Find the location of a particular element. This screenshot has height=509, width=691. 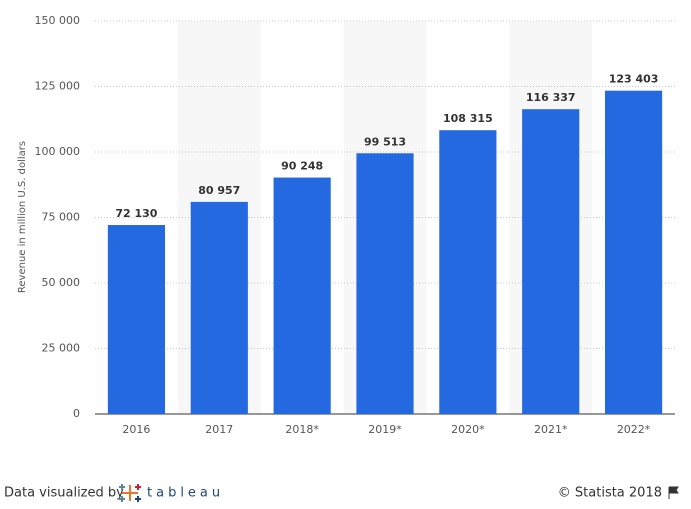

x-tick-label: 2018* is located at coordinates (302, 429).